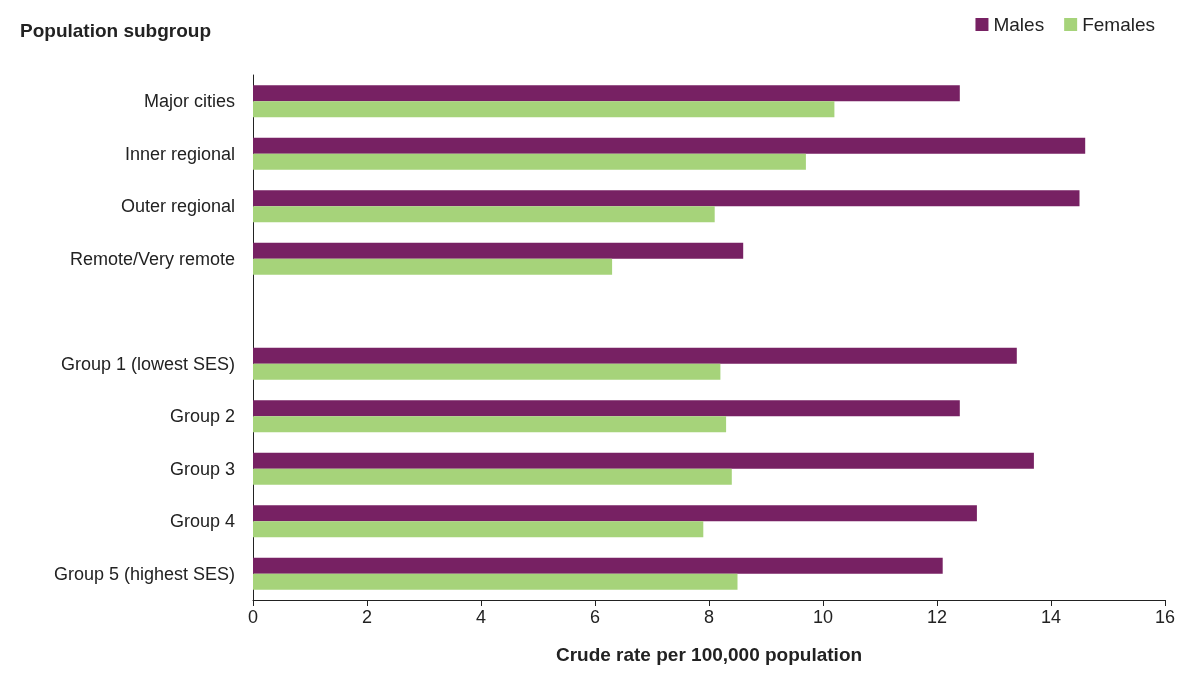  I want to click on legend-label: Females, so click(1118, 24).